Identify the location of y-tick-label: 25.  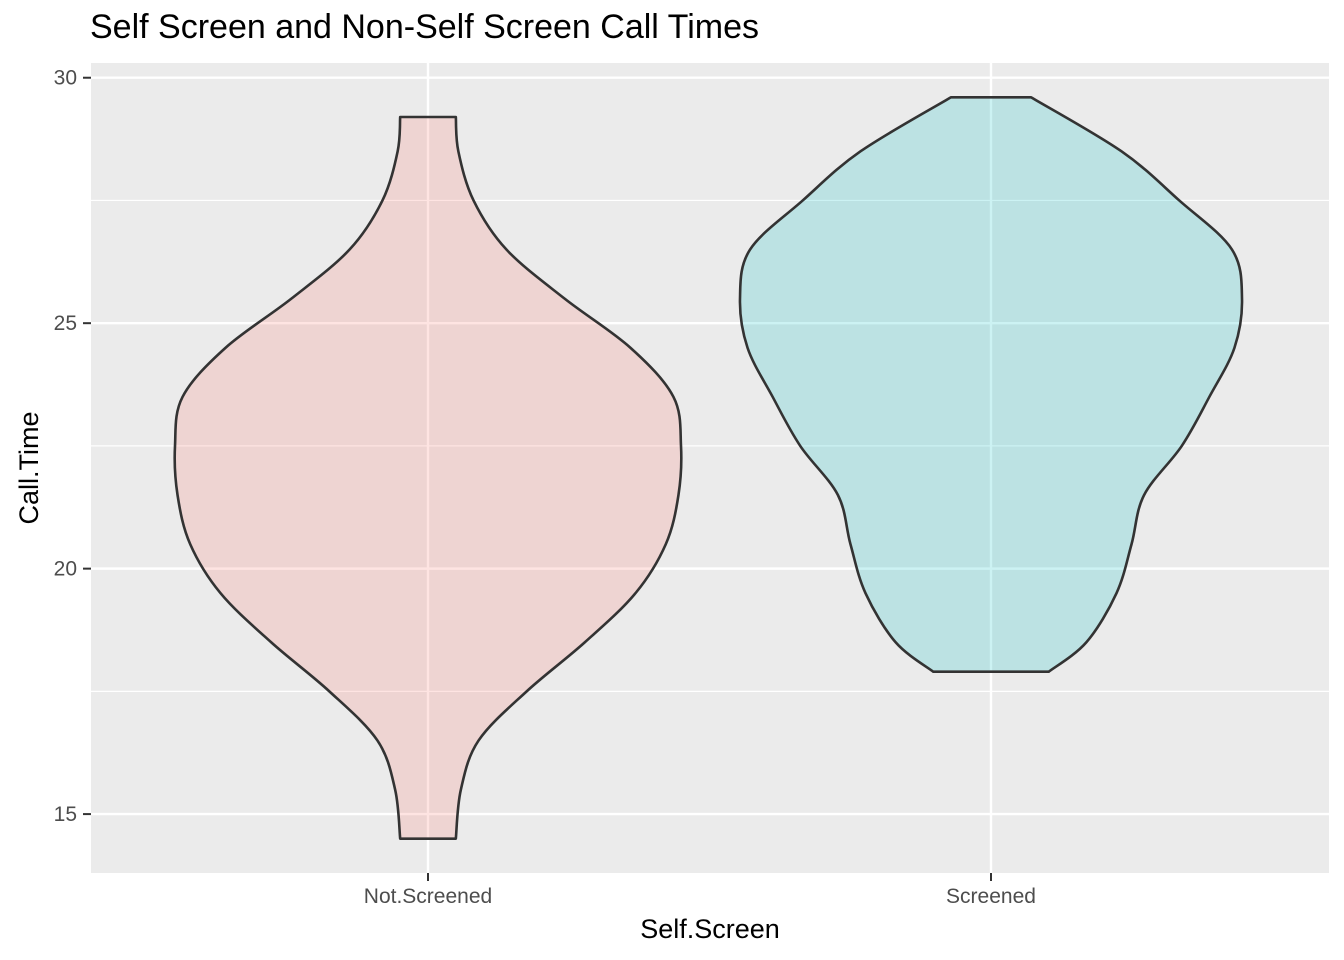
(65, 323).